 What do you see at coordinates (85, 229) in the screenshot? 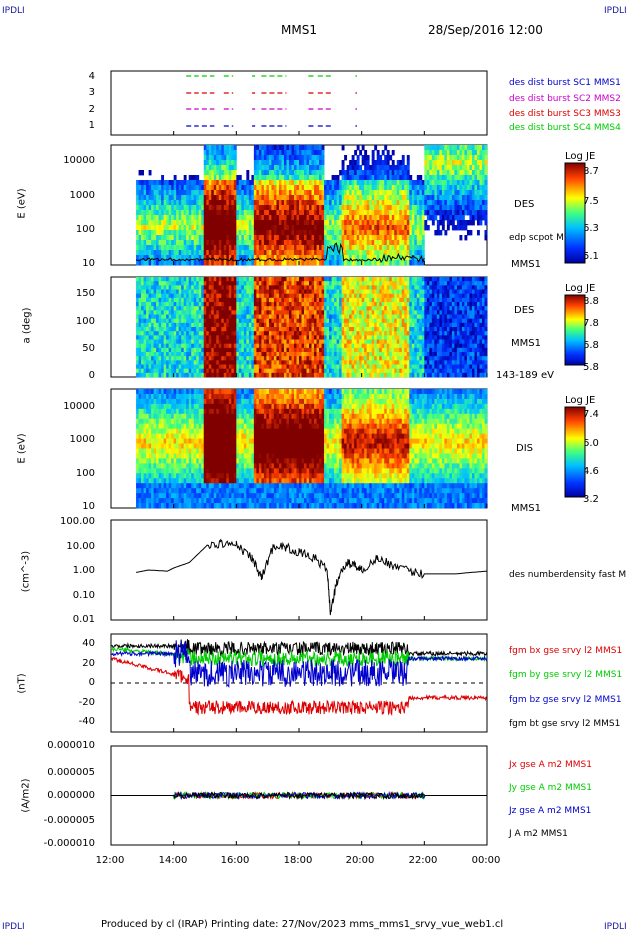
I see `ytick: 100` at bounding box center [85, 229].